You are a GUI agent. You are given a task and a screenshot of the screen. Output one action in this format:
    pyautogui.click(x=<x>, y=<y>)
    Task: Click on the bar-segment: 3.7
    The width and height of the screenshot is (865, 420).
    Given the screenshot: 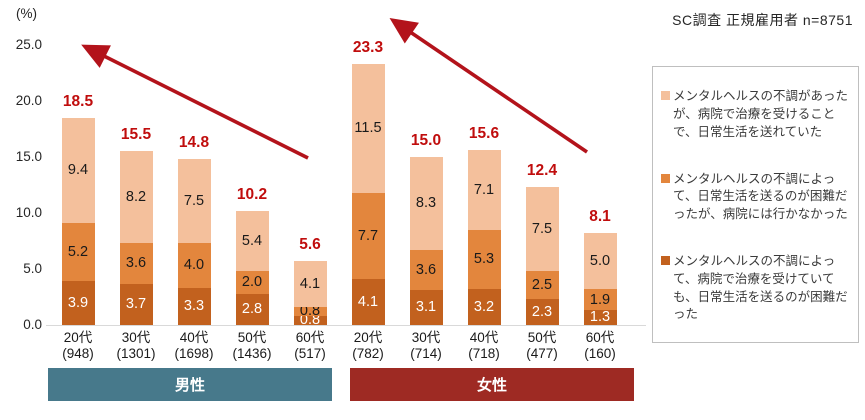 What is the action you would take?
    pyautogui.click(x=136, y=304)
    